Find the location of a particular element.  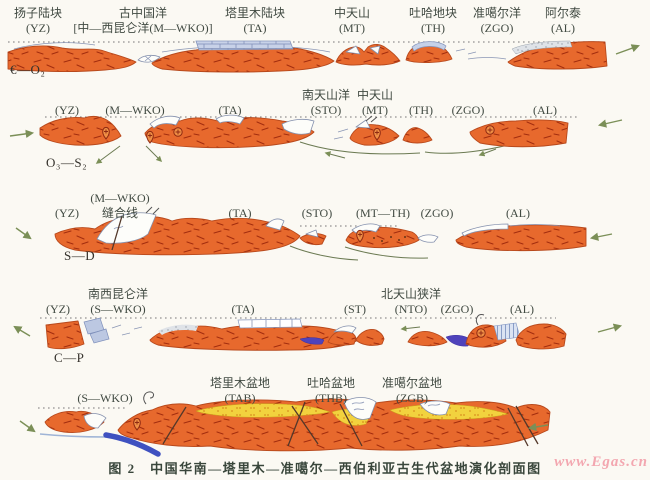

era-label: O₃—S₂ is located at coordinates (67, 162).